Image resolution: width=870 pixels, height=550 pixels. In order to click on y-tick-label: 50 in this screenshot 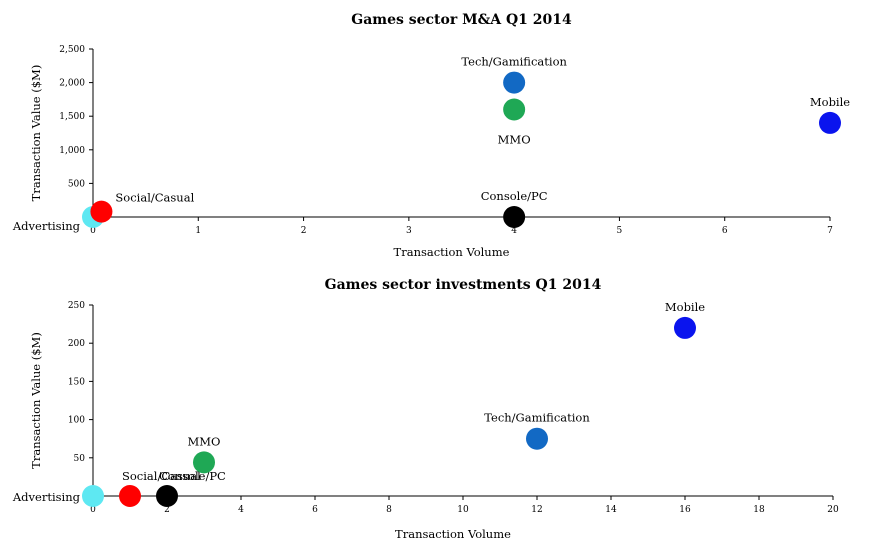, I will do `click(80, 459)`.